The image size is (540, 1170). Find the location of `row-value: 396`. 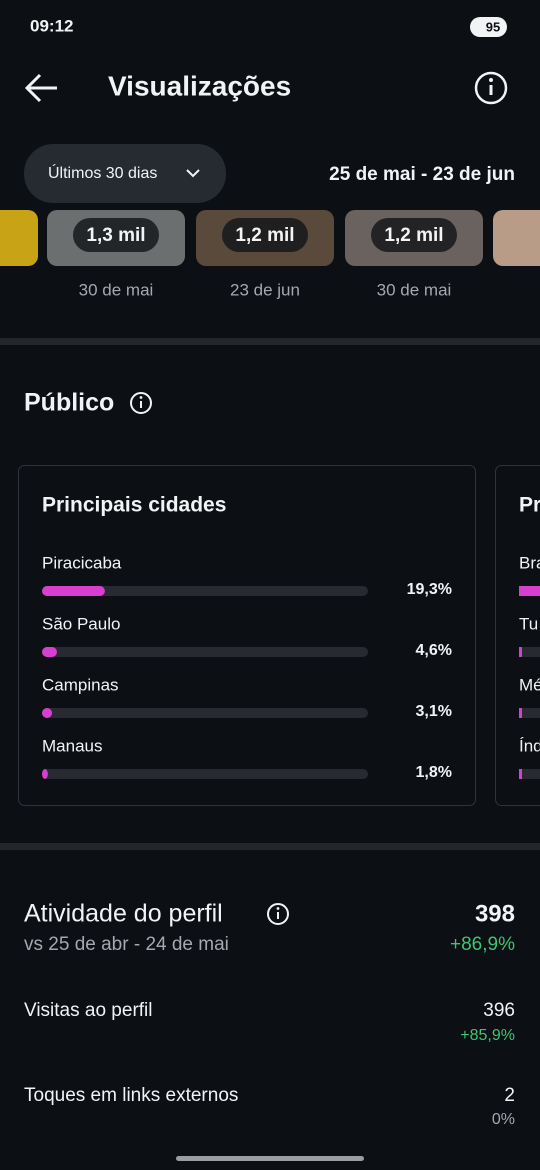

row-value: 396 is located at coordinates (499, 1010).